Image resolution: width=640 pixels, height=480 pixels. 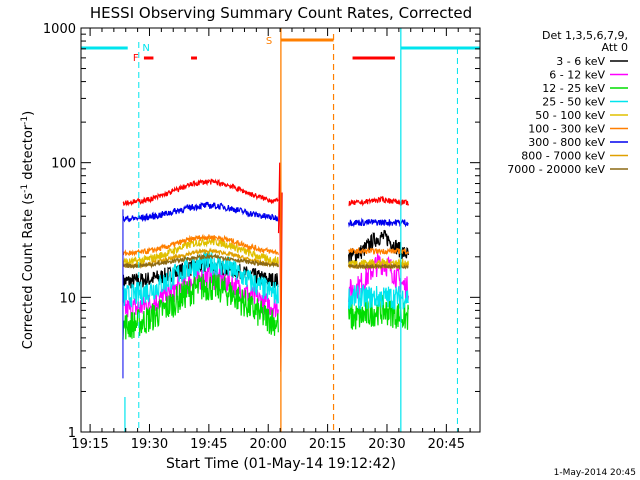 I want to click on x-tick-label: 19:15, so click(x=89, y=444).